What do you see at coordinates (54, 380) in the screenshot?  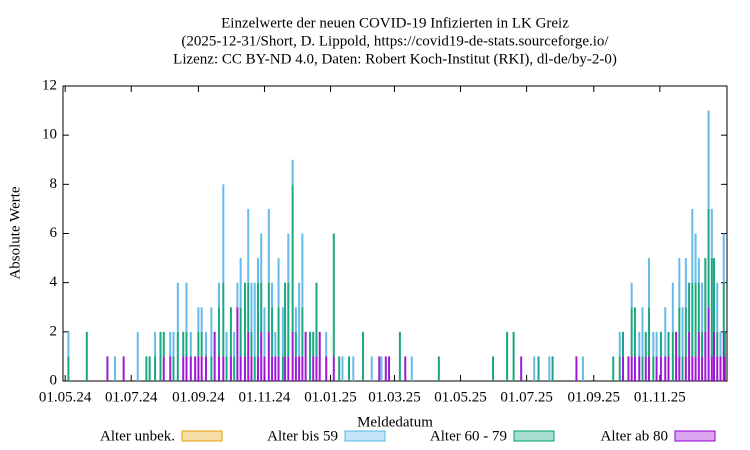 I see `y-tick-label: 0` at bounding box center [54, 380].